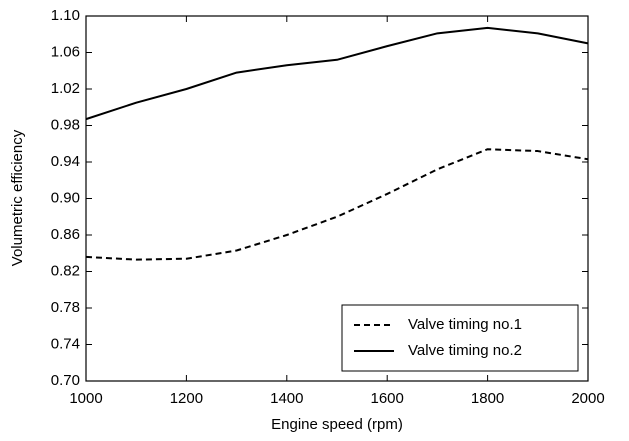  Describe the element at coordinates (65, 270) in the screenshot. I see `y-tick-label: 0.82` at that location.